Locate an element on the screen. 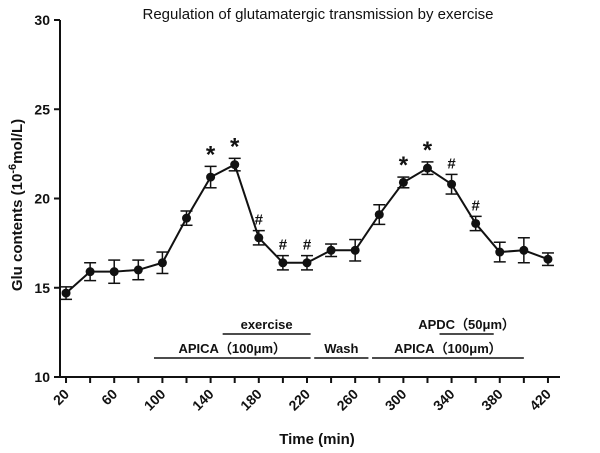  x-tick-label: 260 is located at coordinates (347, 400).